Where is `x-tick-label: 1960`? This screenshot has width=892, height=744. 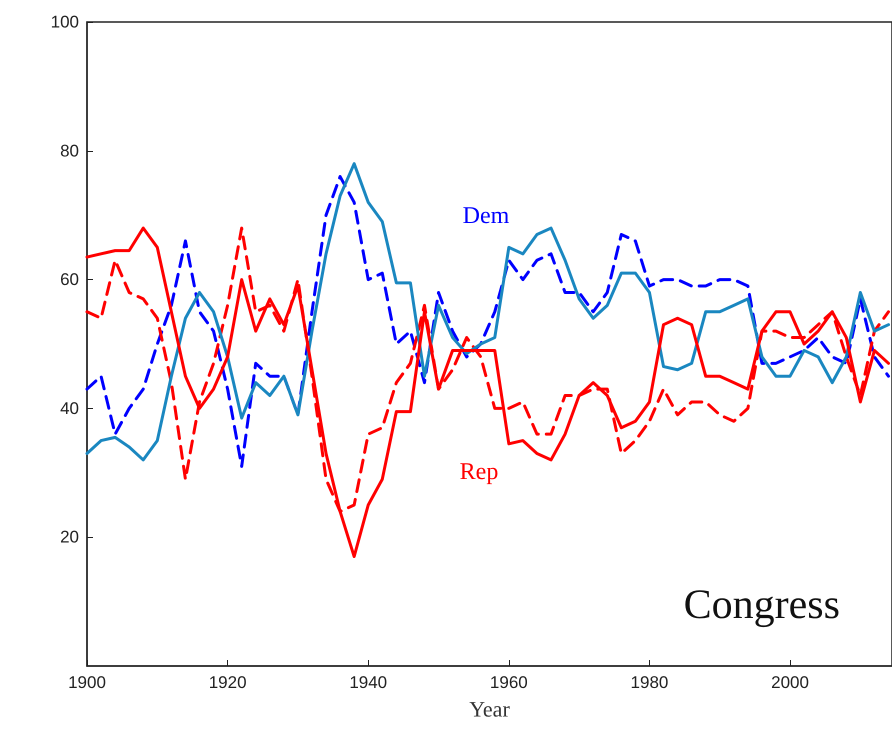
x-tick-label: 1960 is located at coordinates (509, 682).